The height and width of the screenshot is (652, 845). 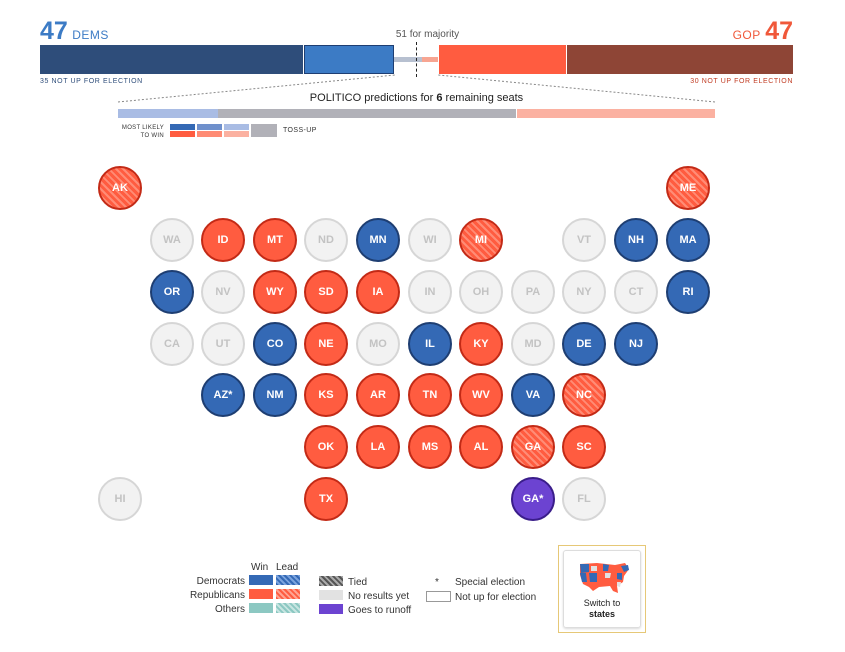 What do you see at coordinates (430, 344) in the screenshot?
I see `state-tile-il: IL` at bounding box center [430, 344].